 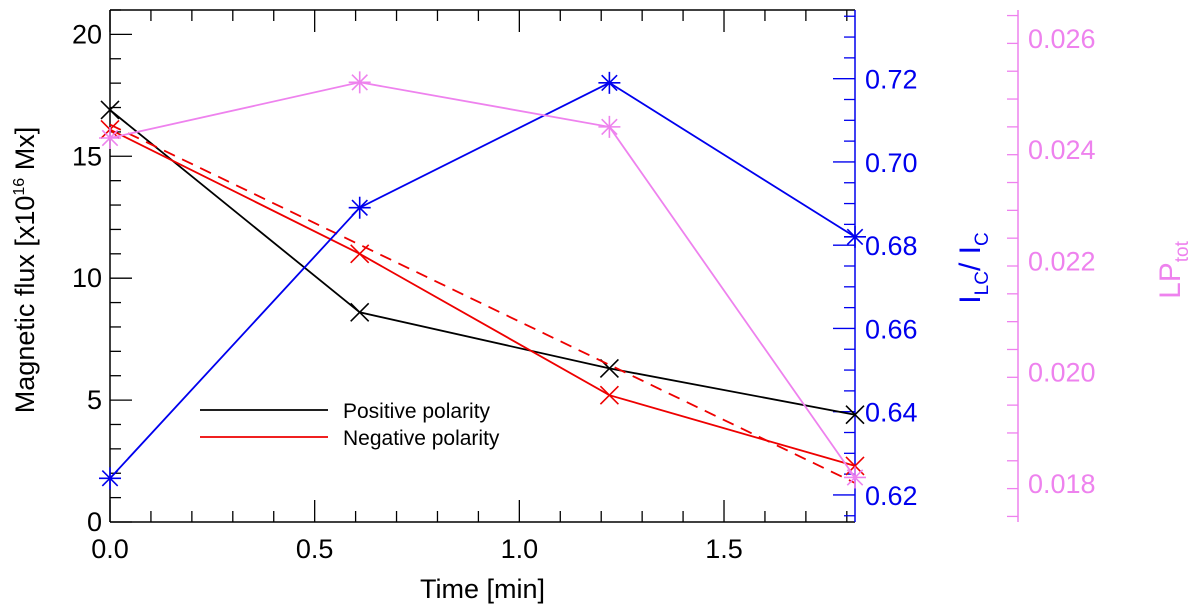 What do you see at coordinates (891, 413) in the screenshot?
I see `y-right1-tick-label: 0.64` at bounding box center [891, 413].